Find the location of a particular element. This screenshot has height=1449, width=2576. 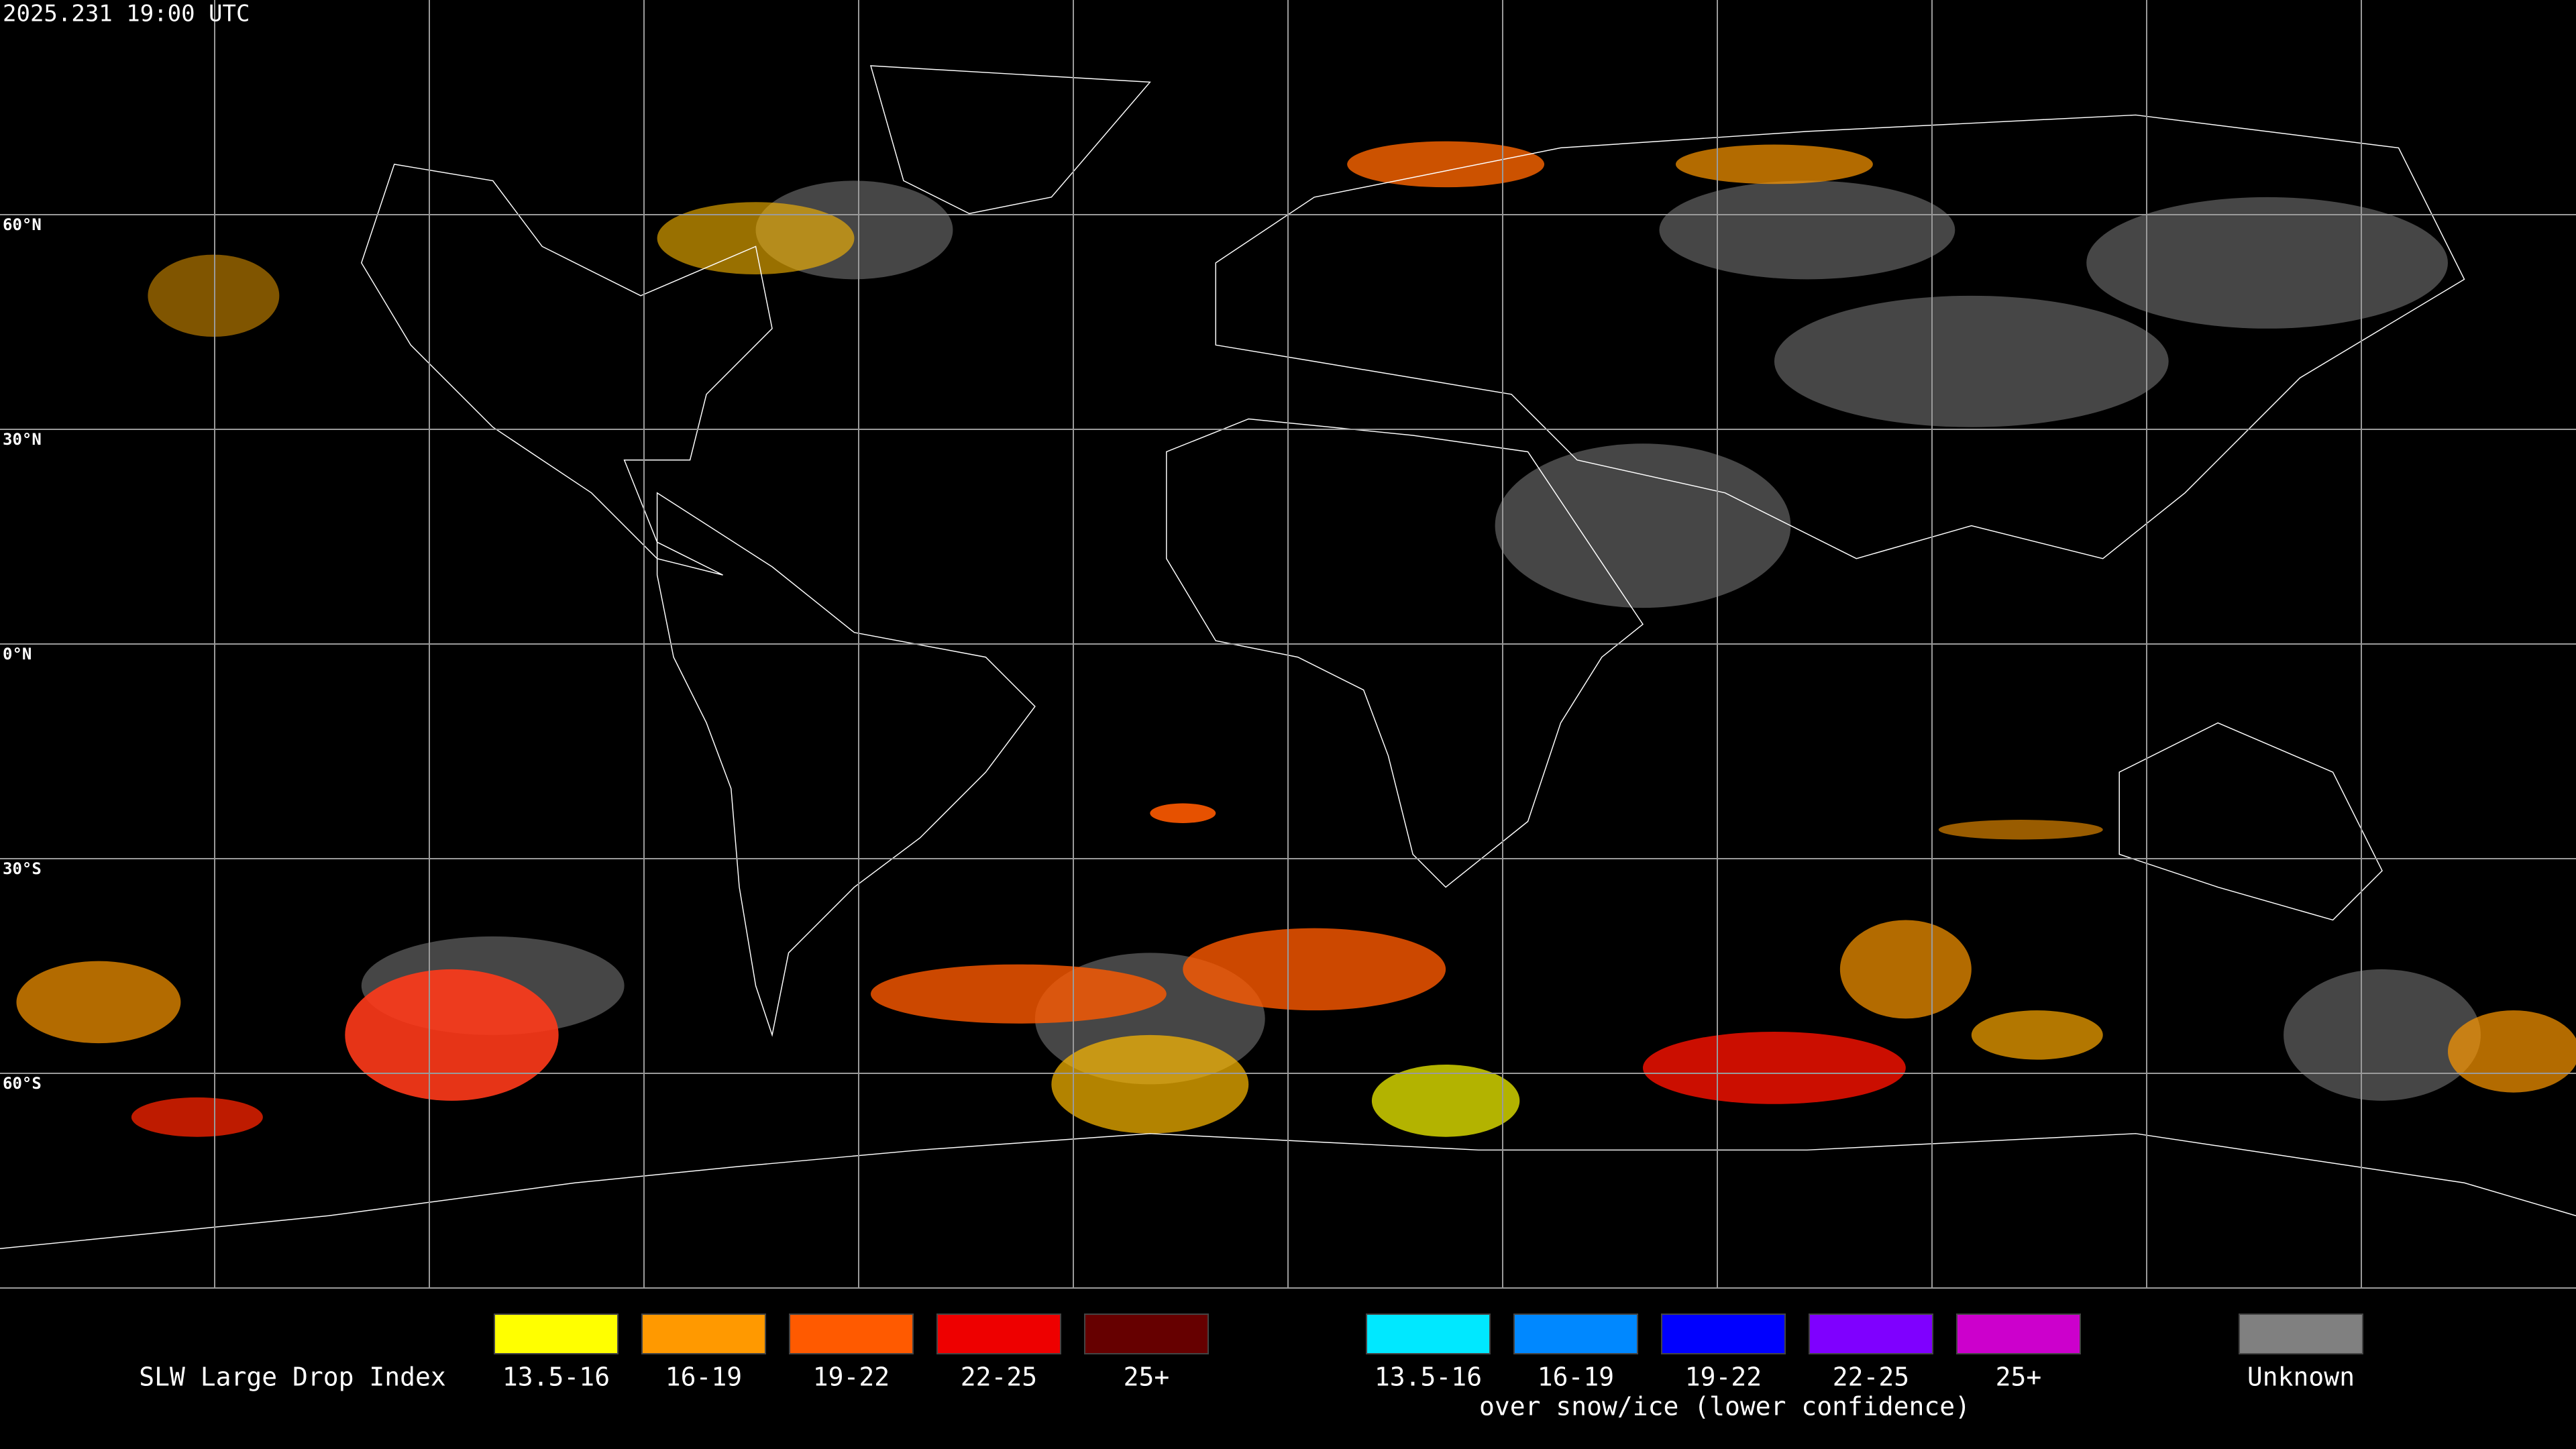

lat-label: 30°S is located at coordinates (22, 868).